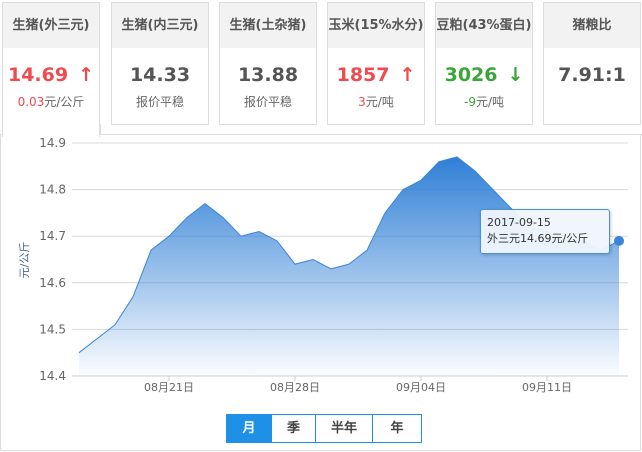 Image resolution: width=642 pixels, height=452 pixels. Describe the element at coordinates (268, 75) in the screenshot. I see `card-value: 13.88` at that location.